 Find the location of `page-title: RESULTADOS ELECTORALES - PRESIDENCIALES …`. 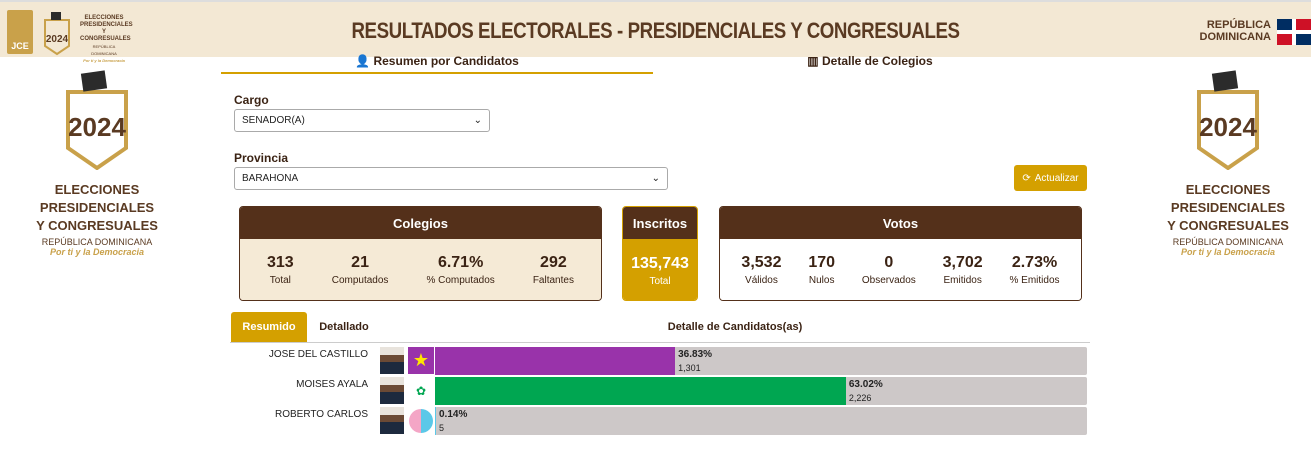

page-title: RESULTADOS ELECTORALES - PRESIDENCIALES … is located at coordinates (655, 30).